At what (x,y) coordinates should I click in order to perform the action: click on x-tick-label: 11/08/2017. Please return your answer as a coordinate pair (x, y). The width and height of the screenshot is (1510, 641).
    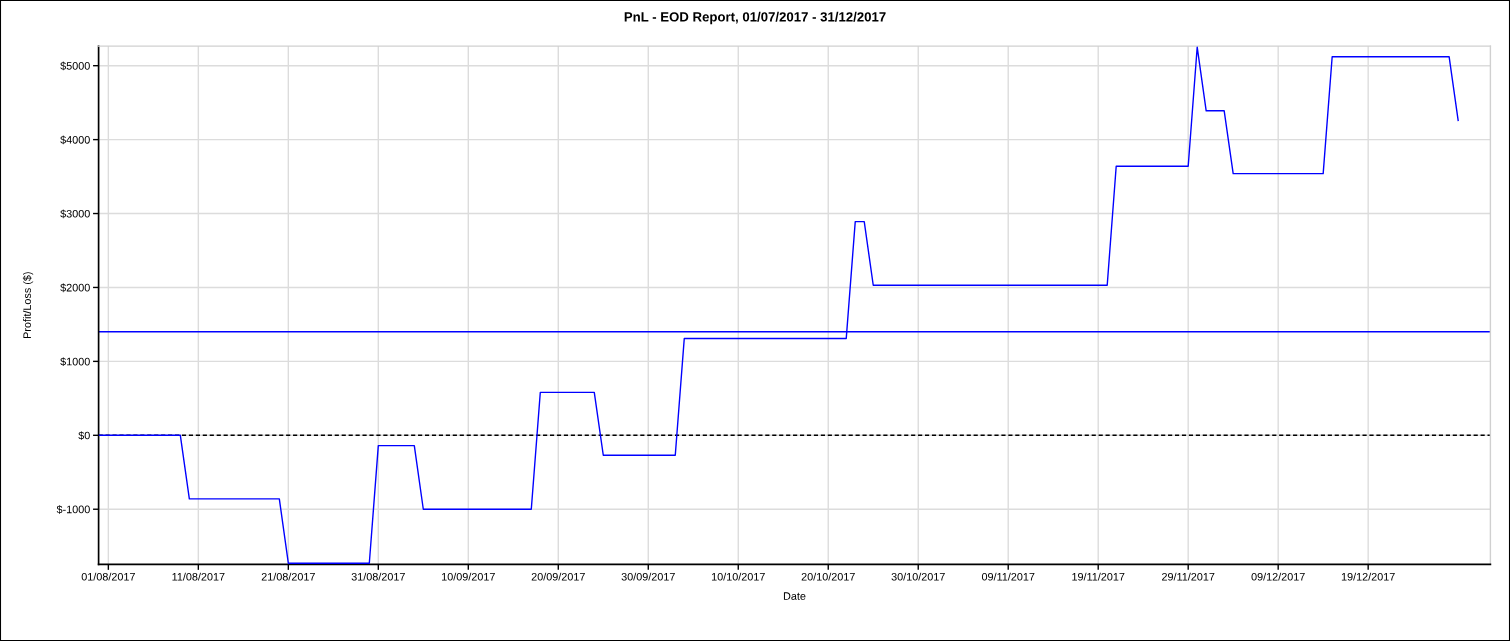
    Looking at the image, I should click on (198, 576).